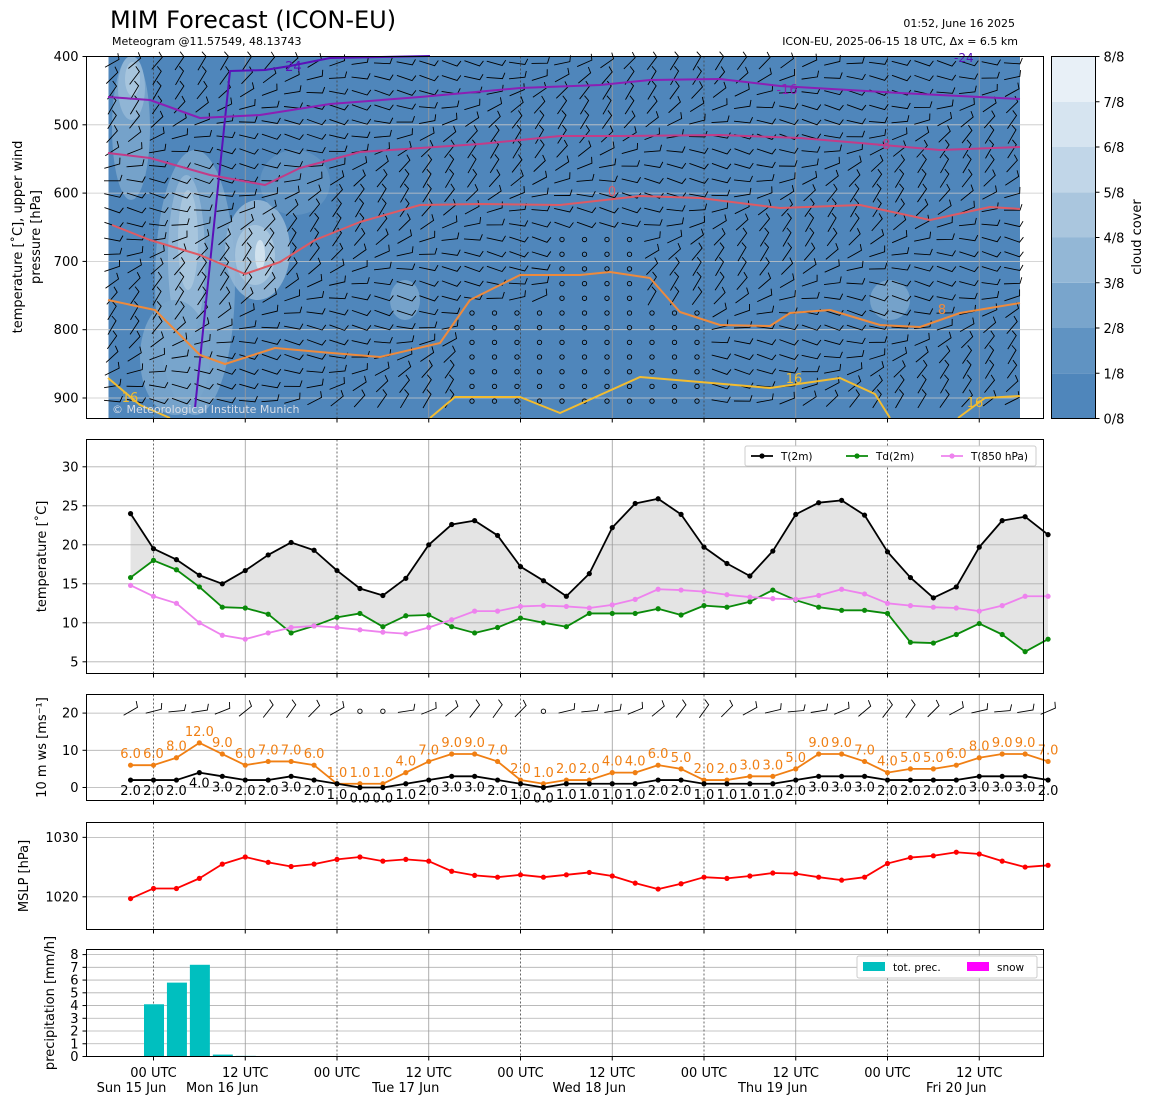 Image resolution: width=1155 pixels, height=1105 pixels. What do you see at coordinates (176, 791) in the screenshot?
I see `data-label: 2.0` at bounding box center [176, 791].